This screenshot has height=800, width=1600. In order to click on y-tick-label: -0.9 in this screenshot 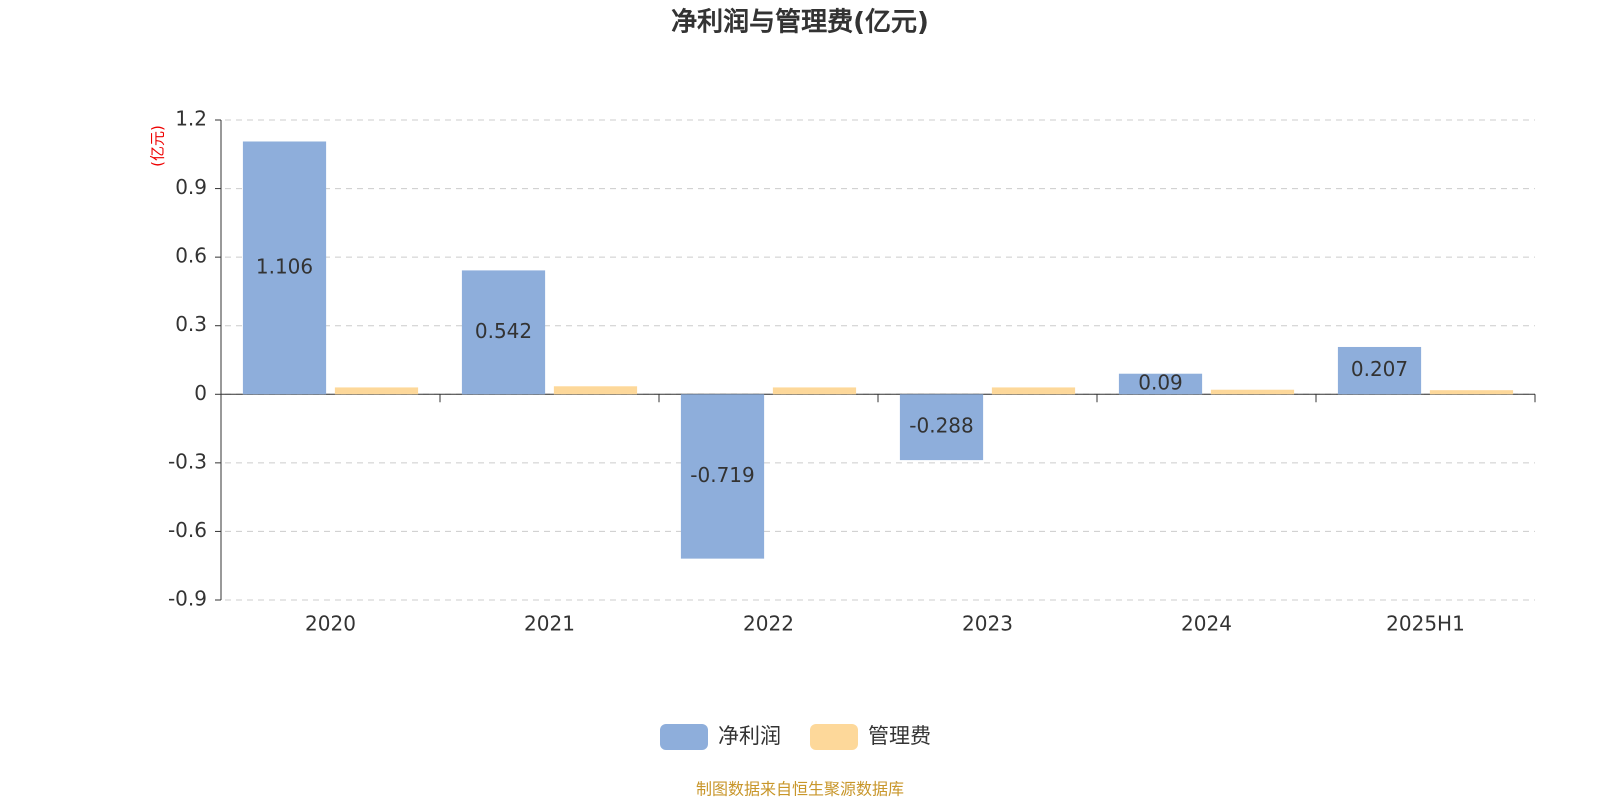, I will do `click(187, 599)`.